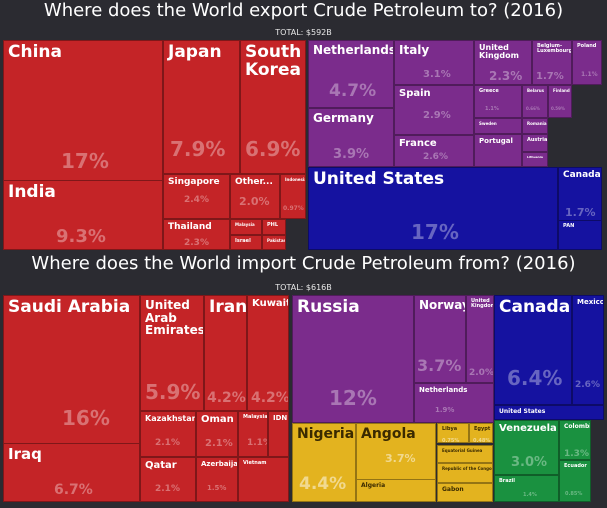 This screenshot has height=508, width=607. Describe the element at coordinates (201, 107) in the screenshot. I see `treemap-cell-japan: Japan 7.9%` at that location.